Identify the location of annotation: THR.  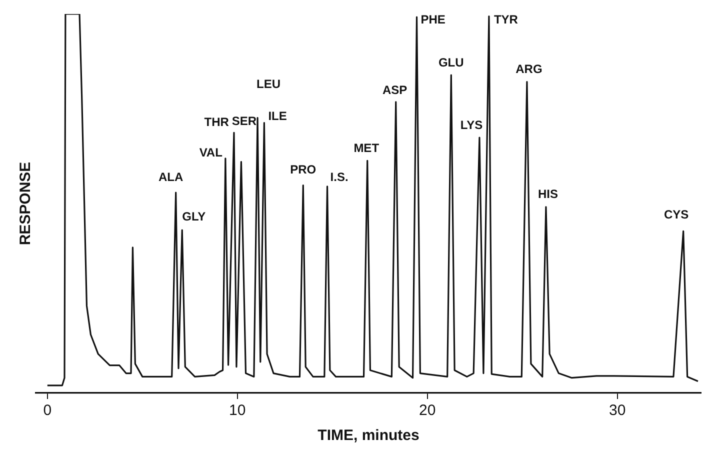
(217, 121).